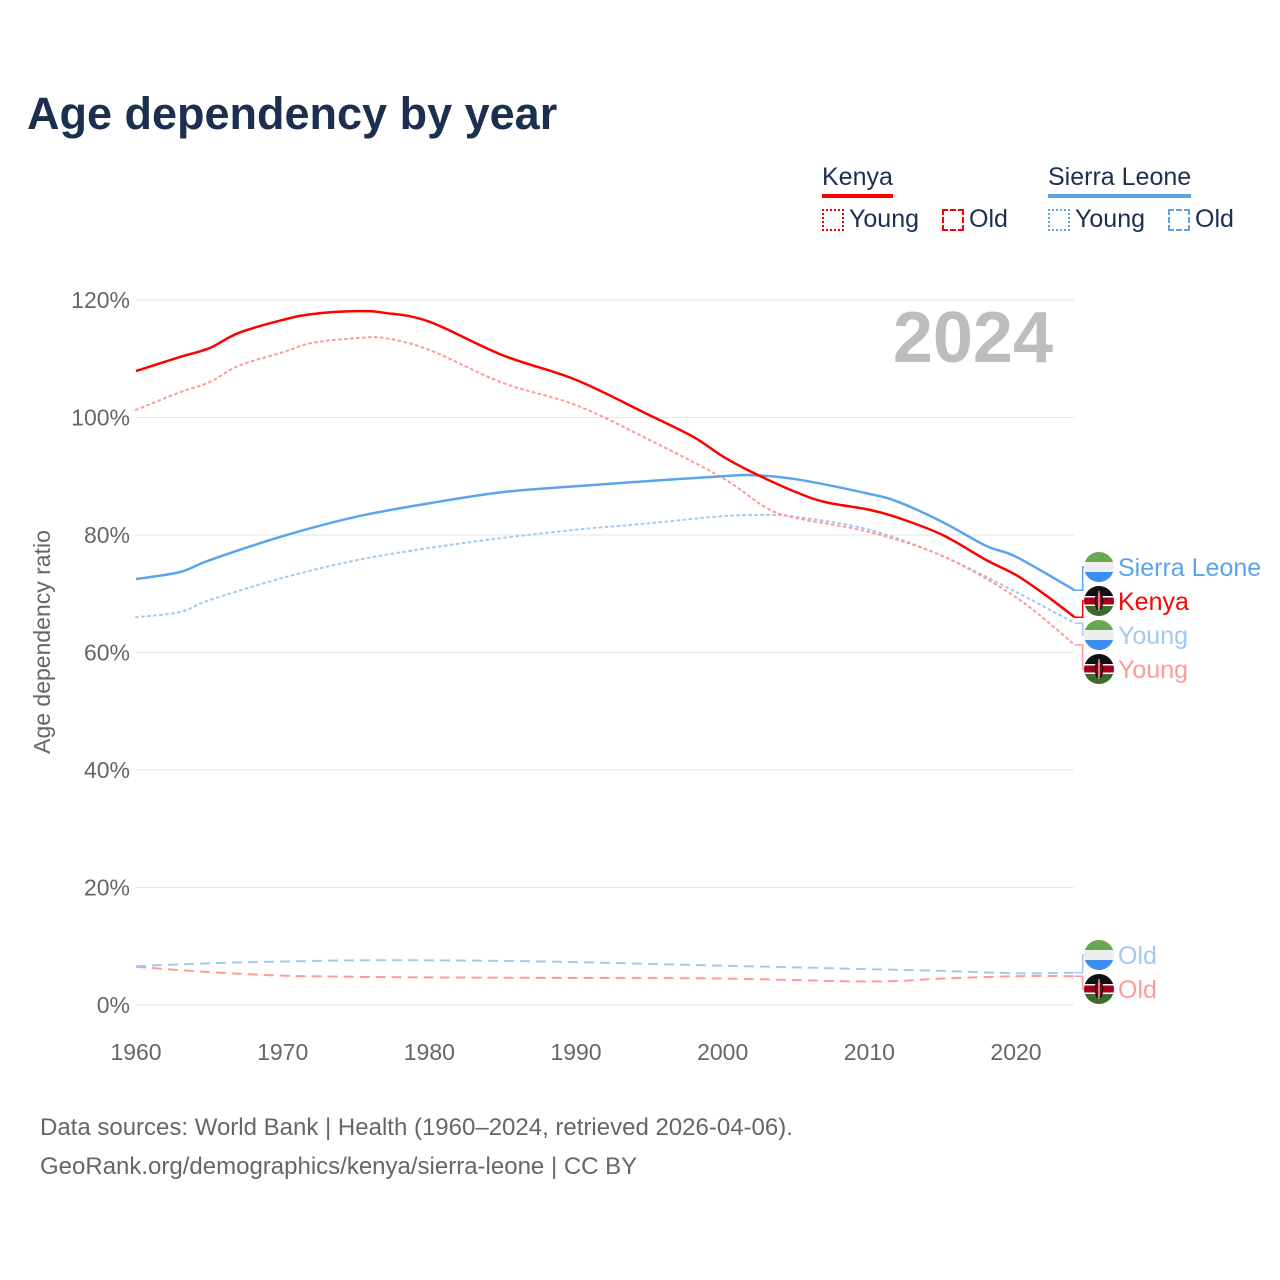 The width and height of the screenshot is (1280, 1280). Describe the element at coordinates (1189, 568) in the screenshot. I see `end-label: Sierra Leone` at that location.